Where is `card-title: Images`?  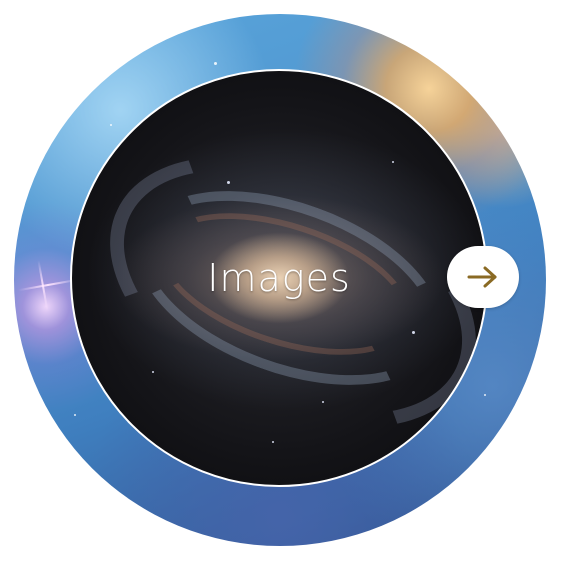
card-title: Images is located at coordinates (279, 278).